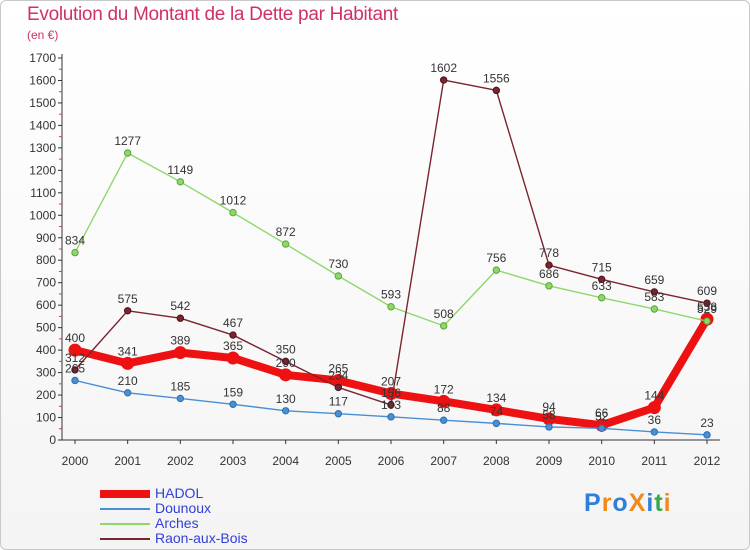 The height and width of the screenshot is (550, 750). I want to click on legend-label-hadol: HADOL, so click(179, 493).